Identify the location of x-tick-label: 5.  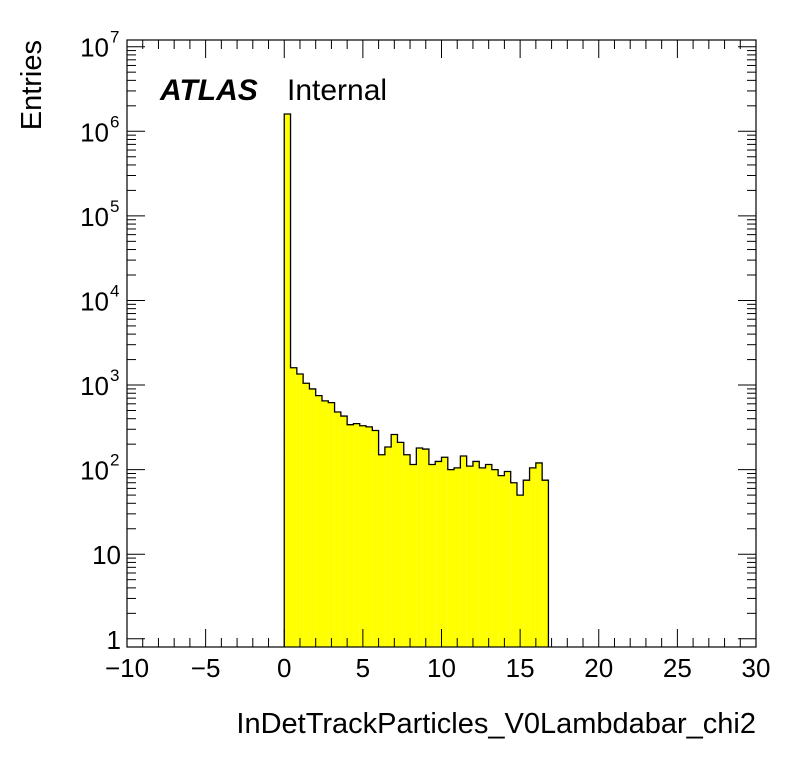
(363, 668).